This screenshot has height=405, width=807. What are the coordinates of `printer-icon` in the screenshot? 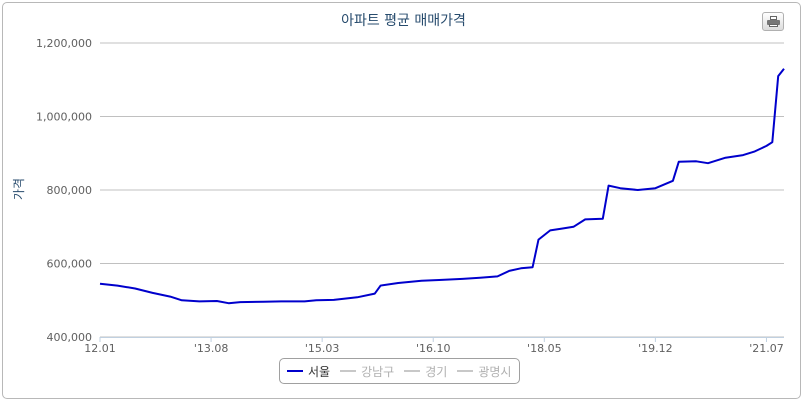 It's located at (773, 21).